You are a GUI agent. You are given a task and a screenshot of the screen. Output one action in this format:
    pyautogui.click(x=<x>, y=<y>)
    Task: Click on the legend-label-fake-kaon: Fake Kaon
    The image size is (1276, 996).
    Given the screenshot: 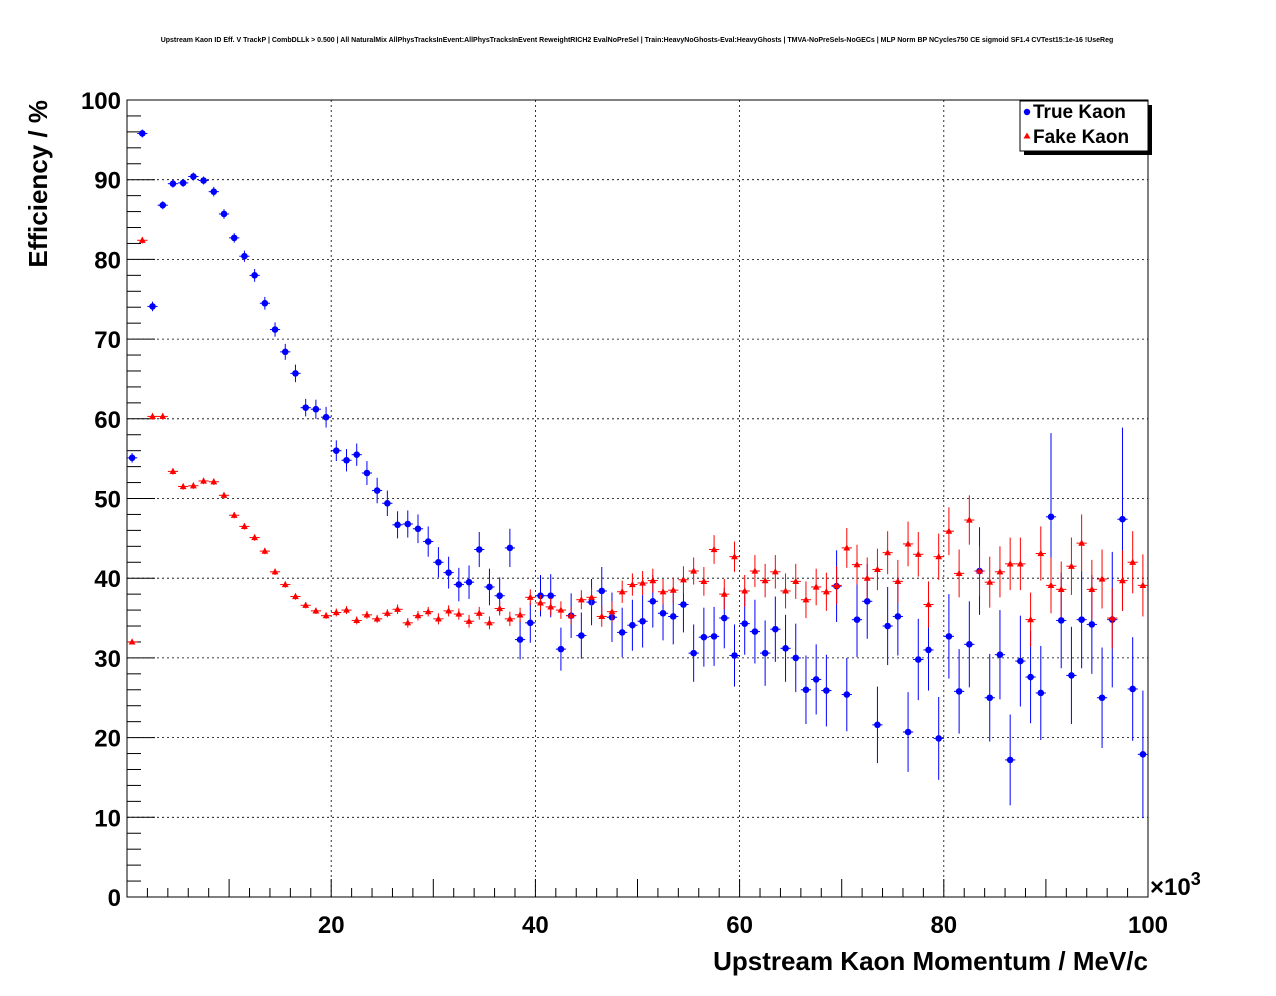 What is the action you would take?
    pyautogui.click(x=1081, y=137)
    